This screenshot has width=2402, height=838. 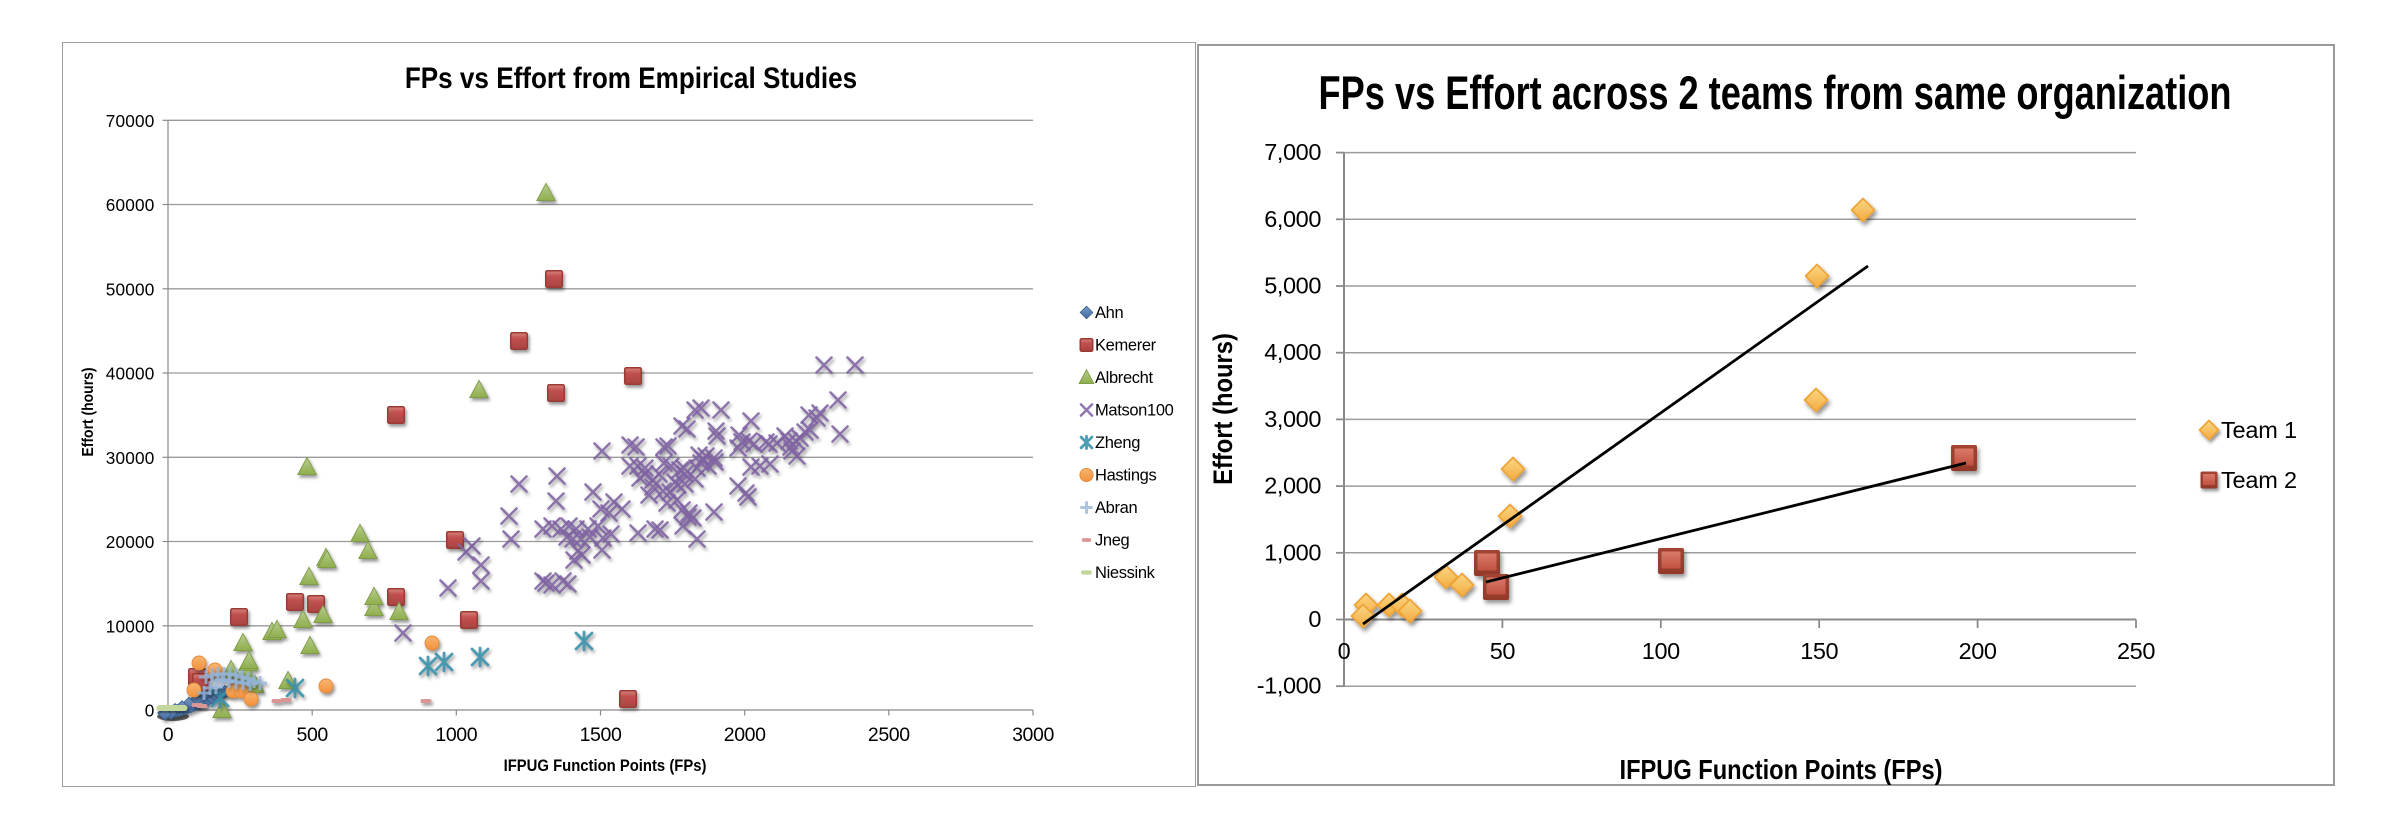 What do you see at coordinates (130, 626) in the screenshot?
I see `svg-text: 10000` at bounding box center [130, 626].